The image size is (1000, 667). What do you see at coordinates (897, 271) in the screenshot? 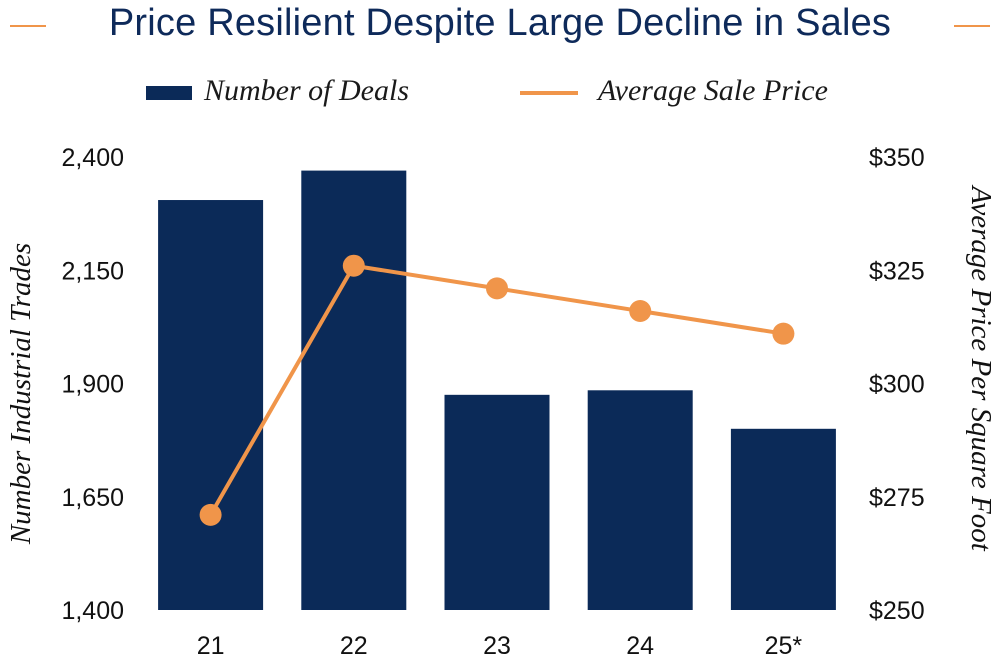
I see `y-right-tick: $325` at bounding box center [897, 271].